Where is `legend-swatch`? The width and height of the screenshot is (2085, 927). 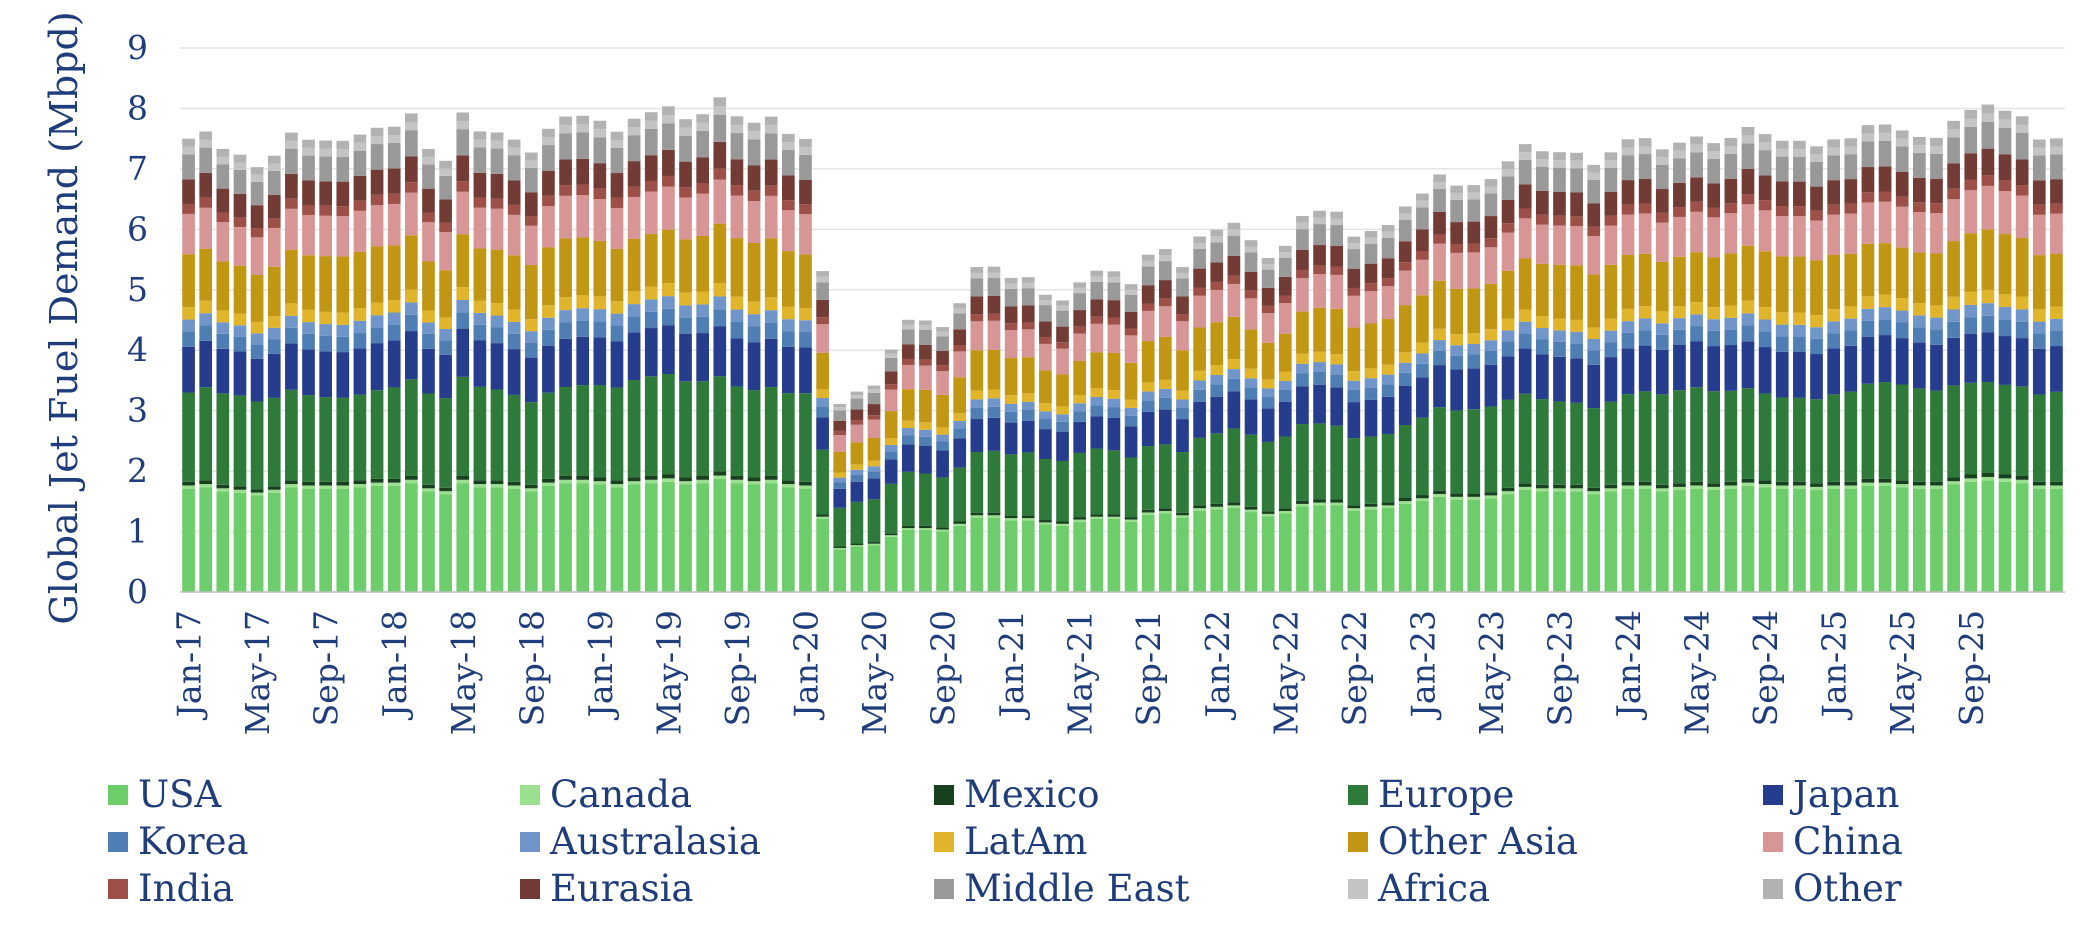
legend-swatch is located at coordinates (1358, 888).